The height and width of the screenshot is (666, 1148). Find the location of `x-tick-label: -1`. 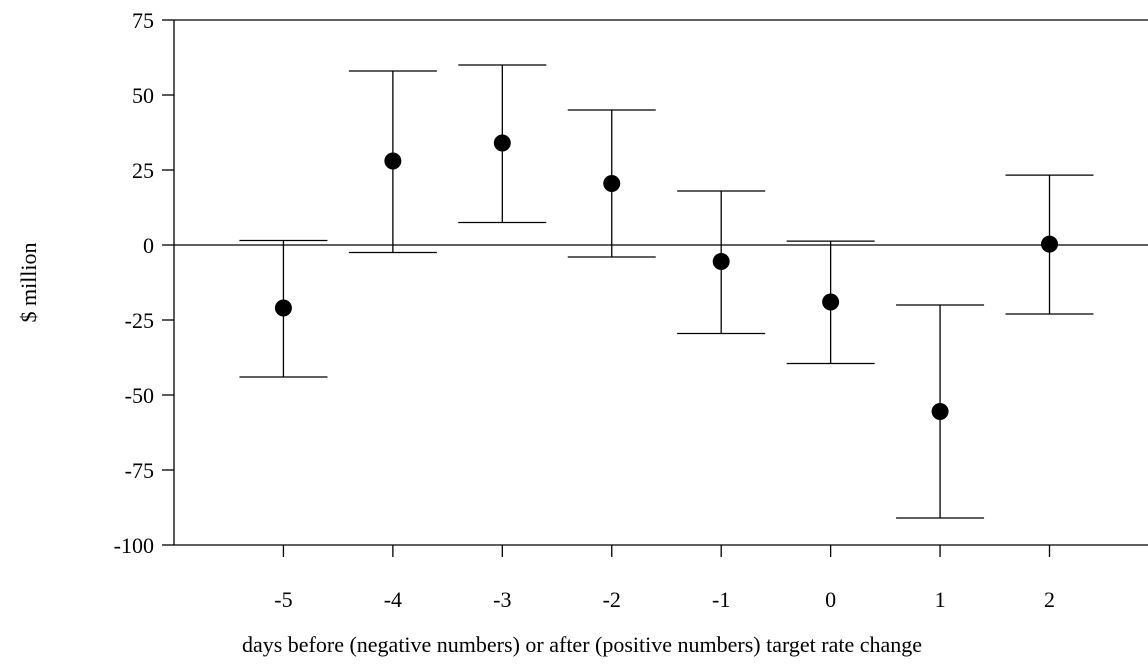

x-tick-label: -1 is located at coordinates (721, 599).